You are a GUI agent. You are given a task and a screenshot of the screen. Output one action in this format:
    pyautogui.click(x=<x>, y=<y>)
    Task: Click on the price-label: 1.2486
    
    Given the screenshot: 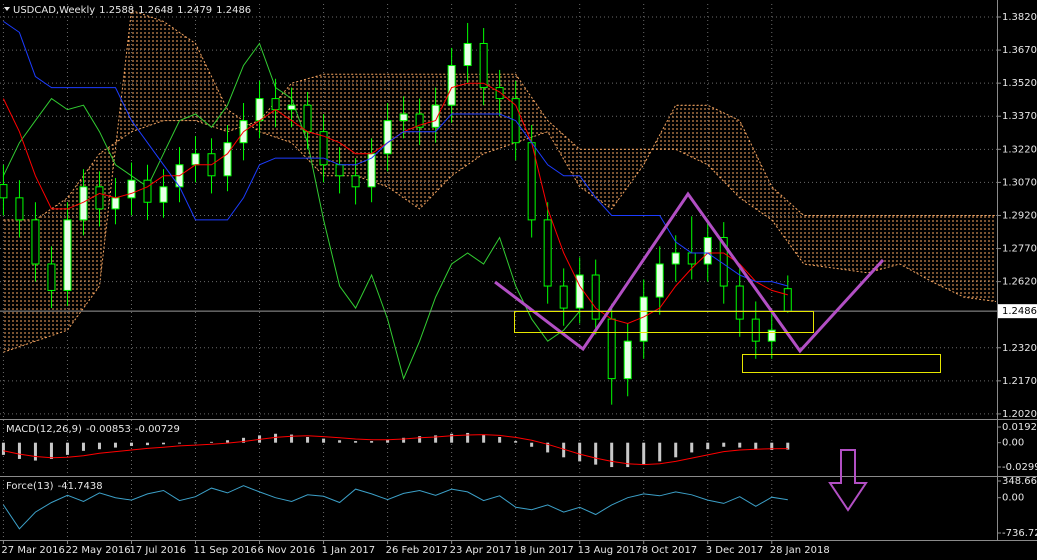 What is the action you would take?
    pyautogui.click(x=1019, y=311)
    